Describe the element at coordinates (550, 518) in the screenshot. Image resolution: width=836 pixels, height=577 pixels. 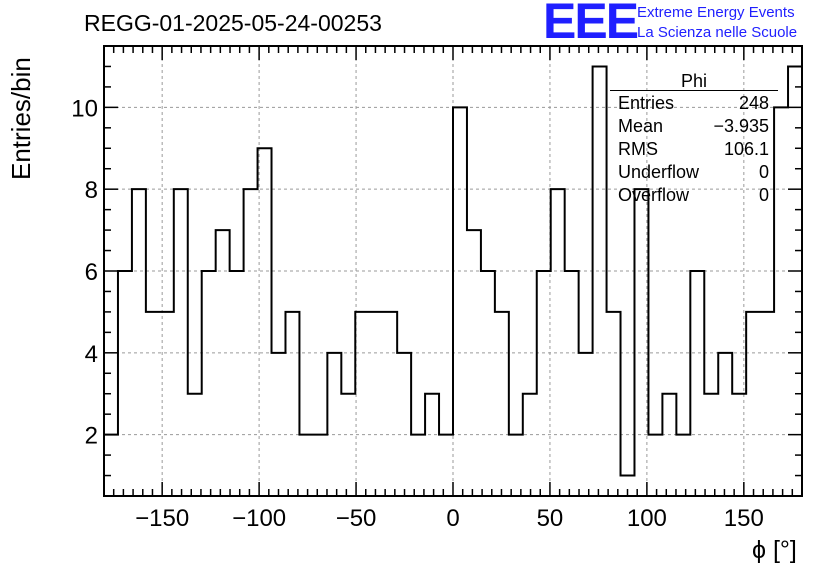
I see `x-tick-label: 50` at that location.